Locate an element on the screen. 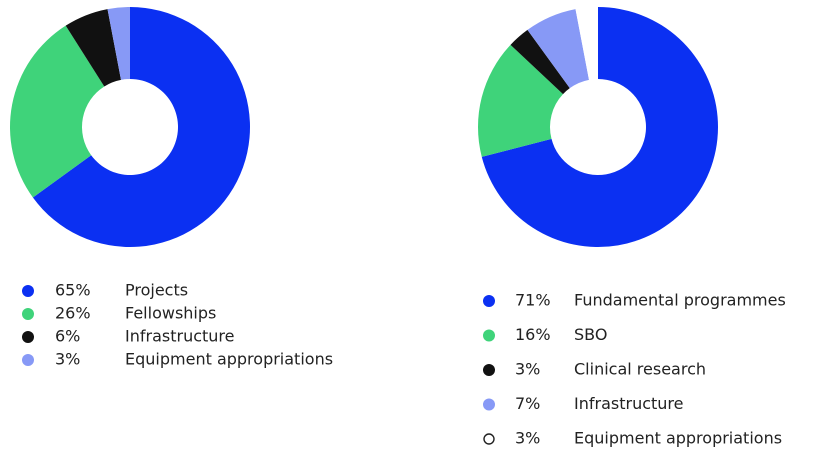  legend-value: 16% is located at coordinates (533, 334).